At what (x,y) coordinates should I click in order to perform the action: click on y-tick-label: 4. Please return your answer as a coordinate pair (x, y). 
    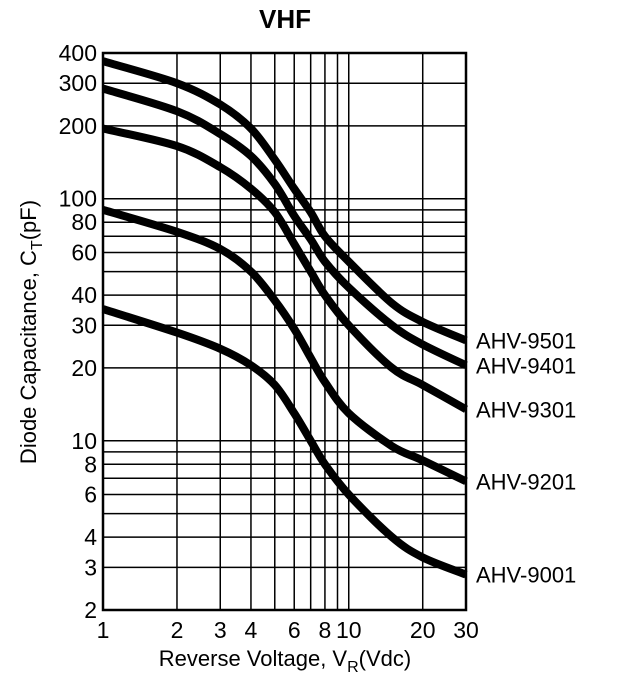
    Looking at the image, I should click on (90, 537).